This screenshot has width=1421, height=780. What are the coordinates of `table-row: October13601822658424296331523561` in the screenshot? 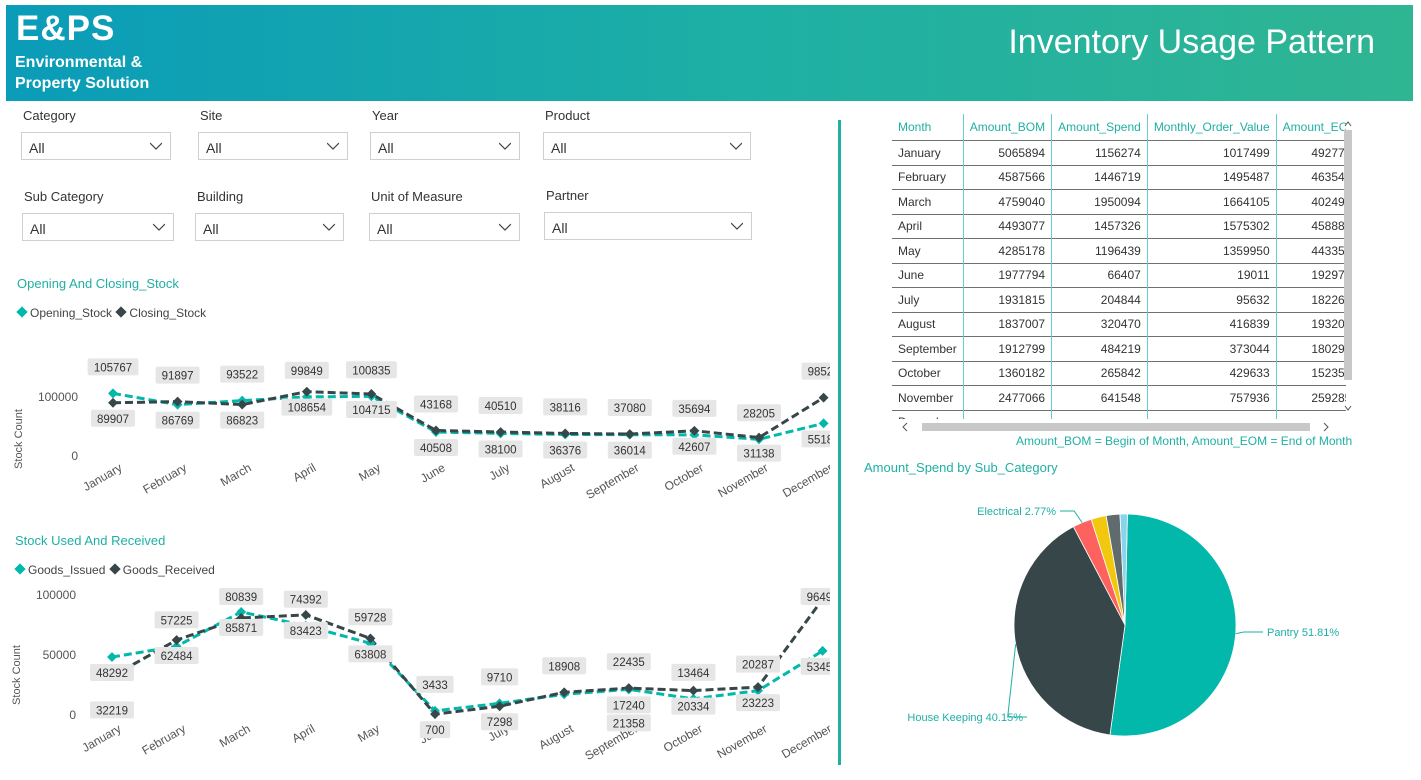 It's located at (1119, 373).